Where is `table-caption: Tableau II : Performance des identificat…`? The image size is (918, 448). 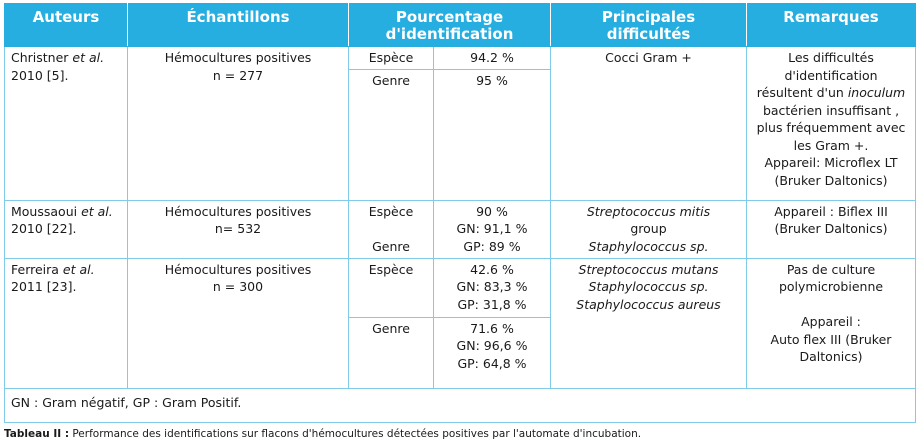 table-caption: Tableau II : Performance des identificat… is located at coordinates (323, 434).